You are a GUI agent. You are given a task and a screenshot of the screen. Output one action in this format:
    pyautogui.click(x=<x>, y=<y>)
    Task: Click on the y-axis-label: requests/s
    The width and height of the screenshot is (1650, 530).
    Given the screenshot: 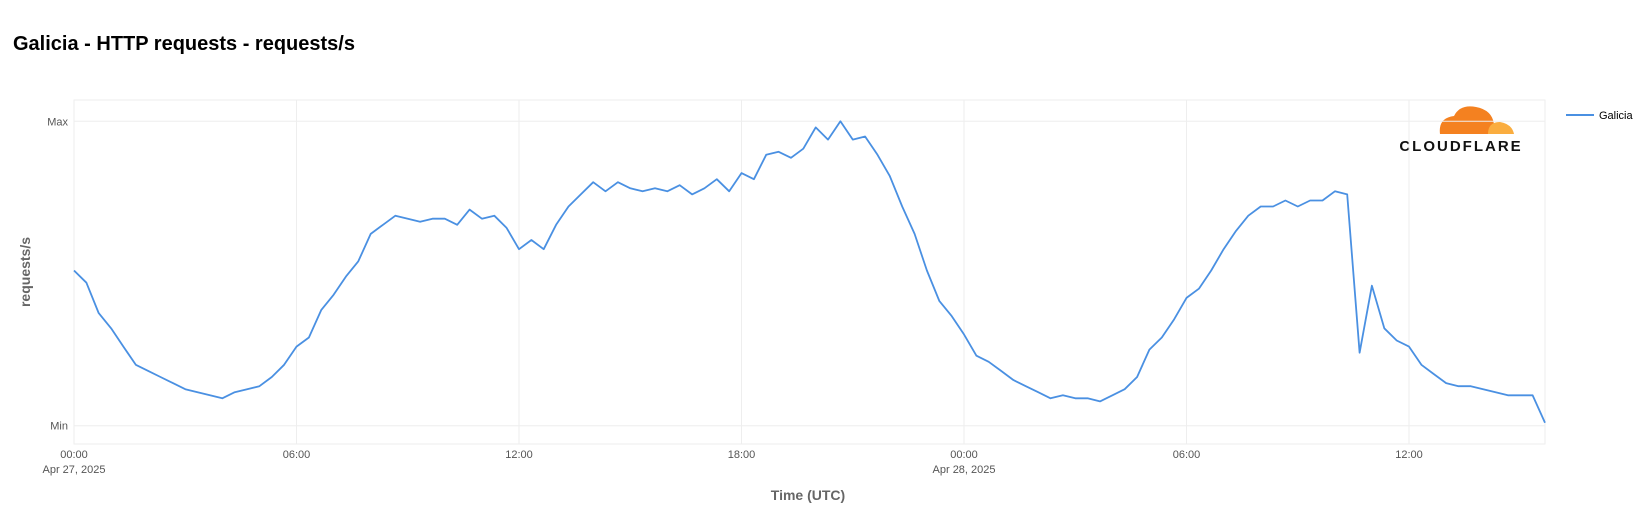 What is the action you would take?
    pyautogui.click(x=25, y=272)
    